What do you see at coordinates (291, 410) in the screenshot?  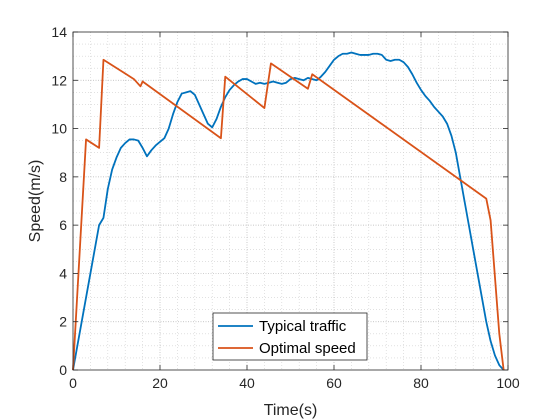 I see `x-axis-label: Time(s)` at bounding box center [291, 410].